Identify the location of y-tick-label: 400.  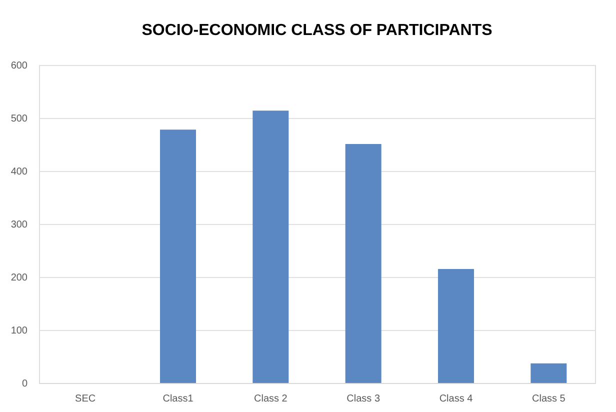
(19, 172).